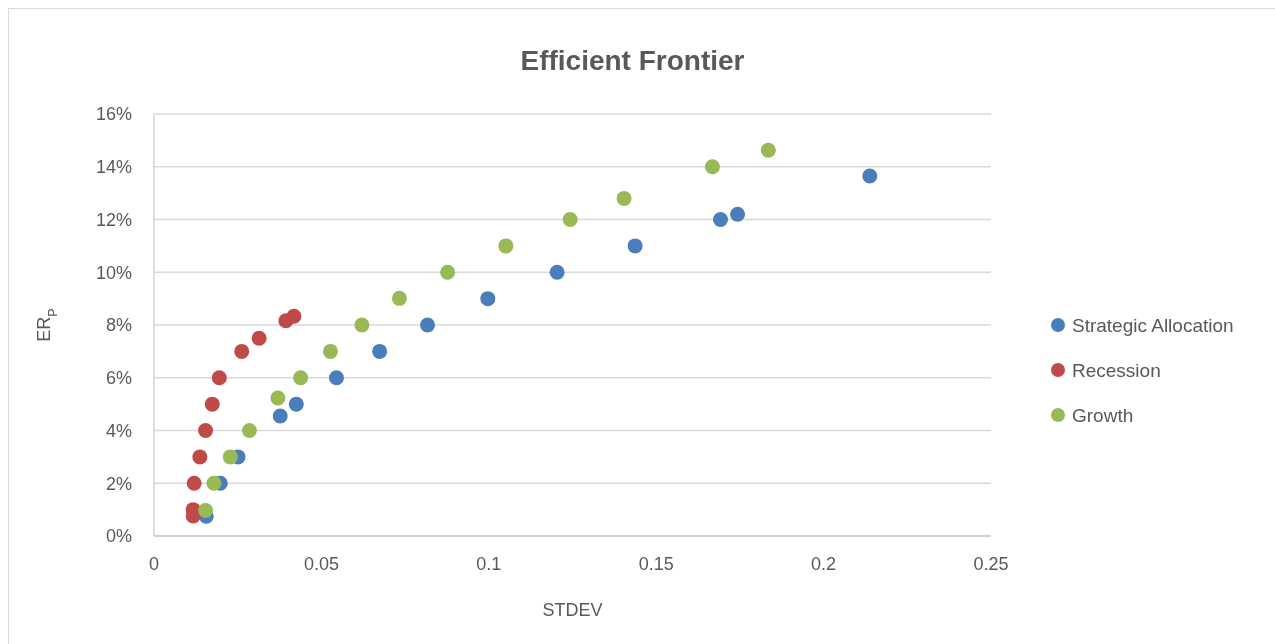  What do you see at coordinates (572, 610) in the screenshot?
I see `x-axis-title: STDEV` at bounding box center [572, 610].